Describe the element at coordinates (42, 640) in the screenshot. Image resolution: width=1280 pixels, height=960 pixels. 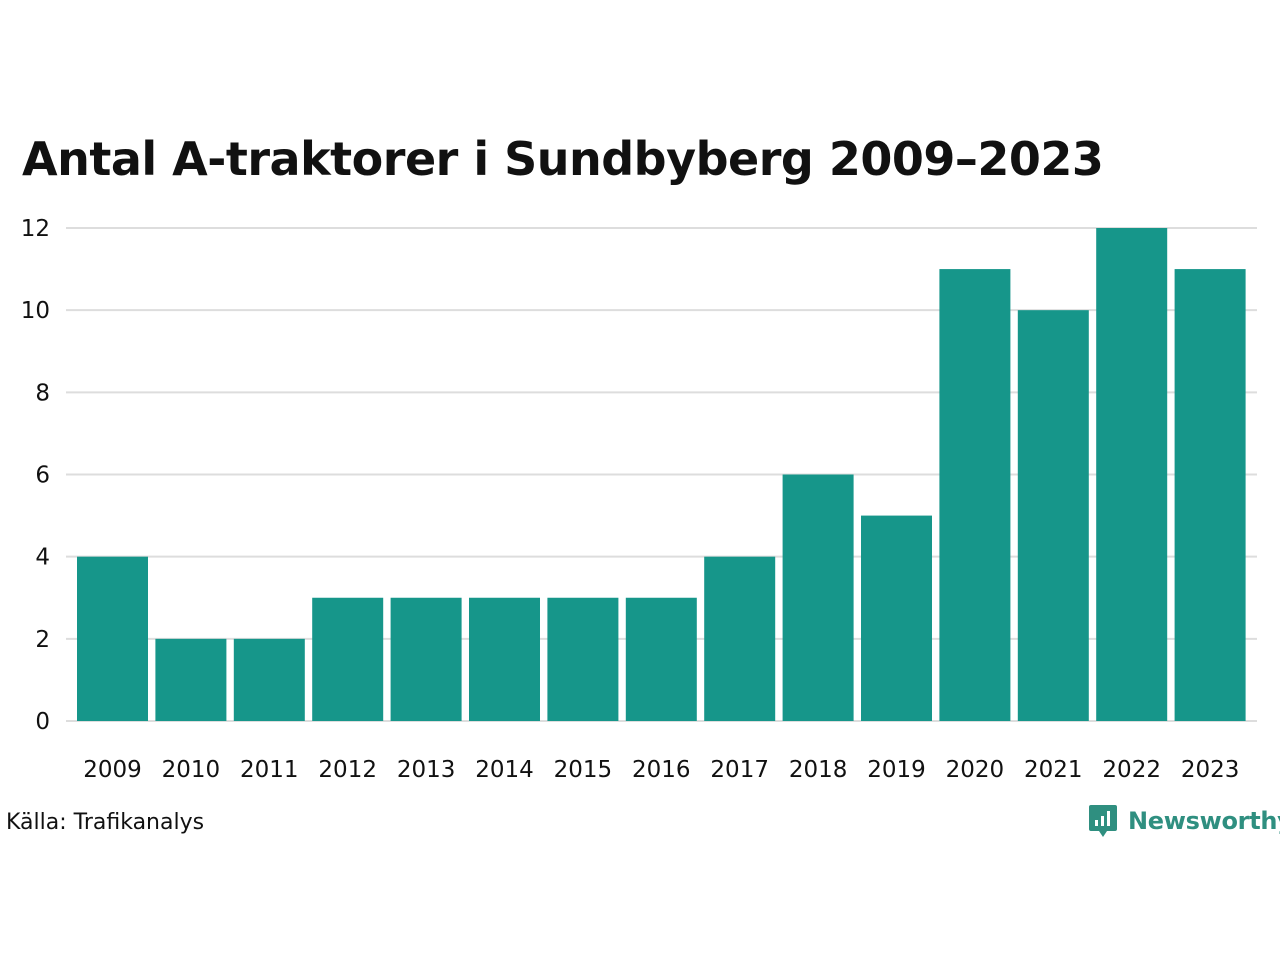
I see `y-tick-label: 2` at that location.